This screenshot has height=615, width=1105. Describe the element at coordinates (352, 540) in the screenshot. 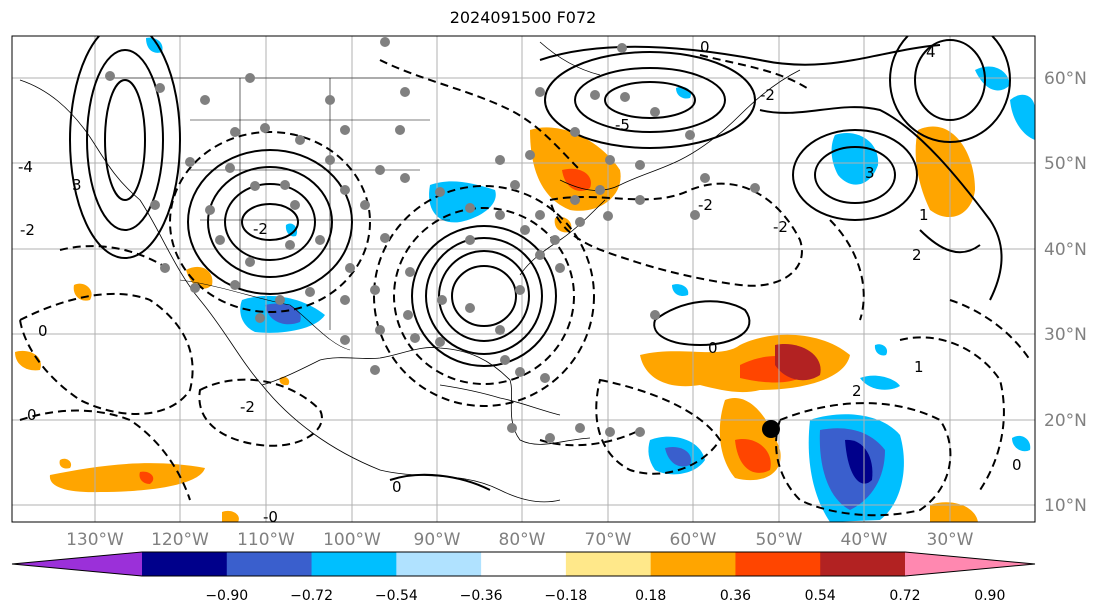

I see `lon-tick-label: 100°W` at that location.